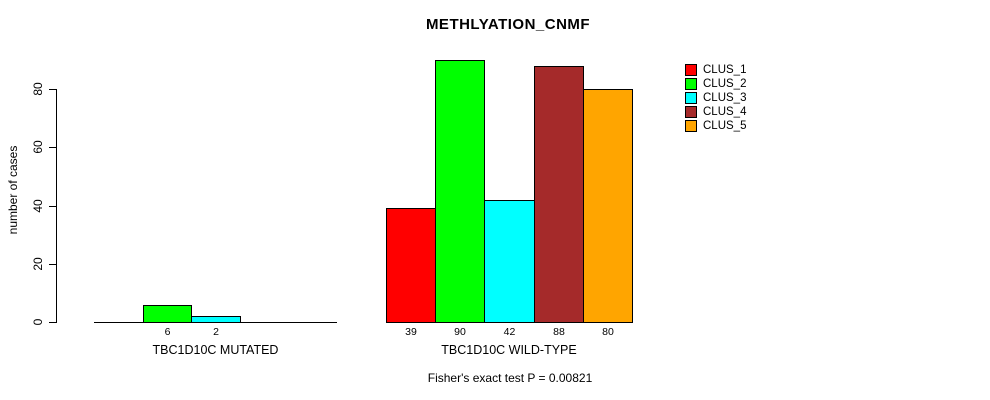 The image size is (990, 400). What do you see at coordinates (38, 264) in the screenshot?
I see `y-tick-label: 20` at bounding box center [38, 264].